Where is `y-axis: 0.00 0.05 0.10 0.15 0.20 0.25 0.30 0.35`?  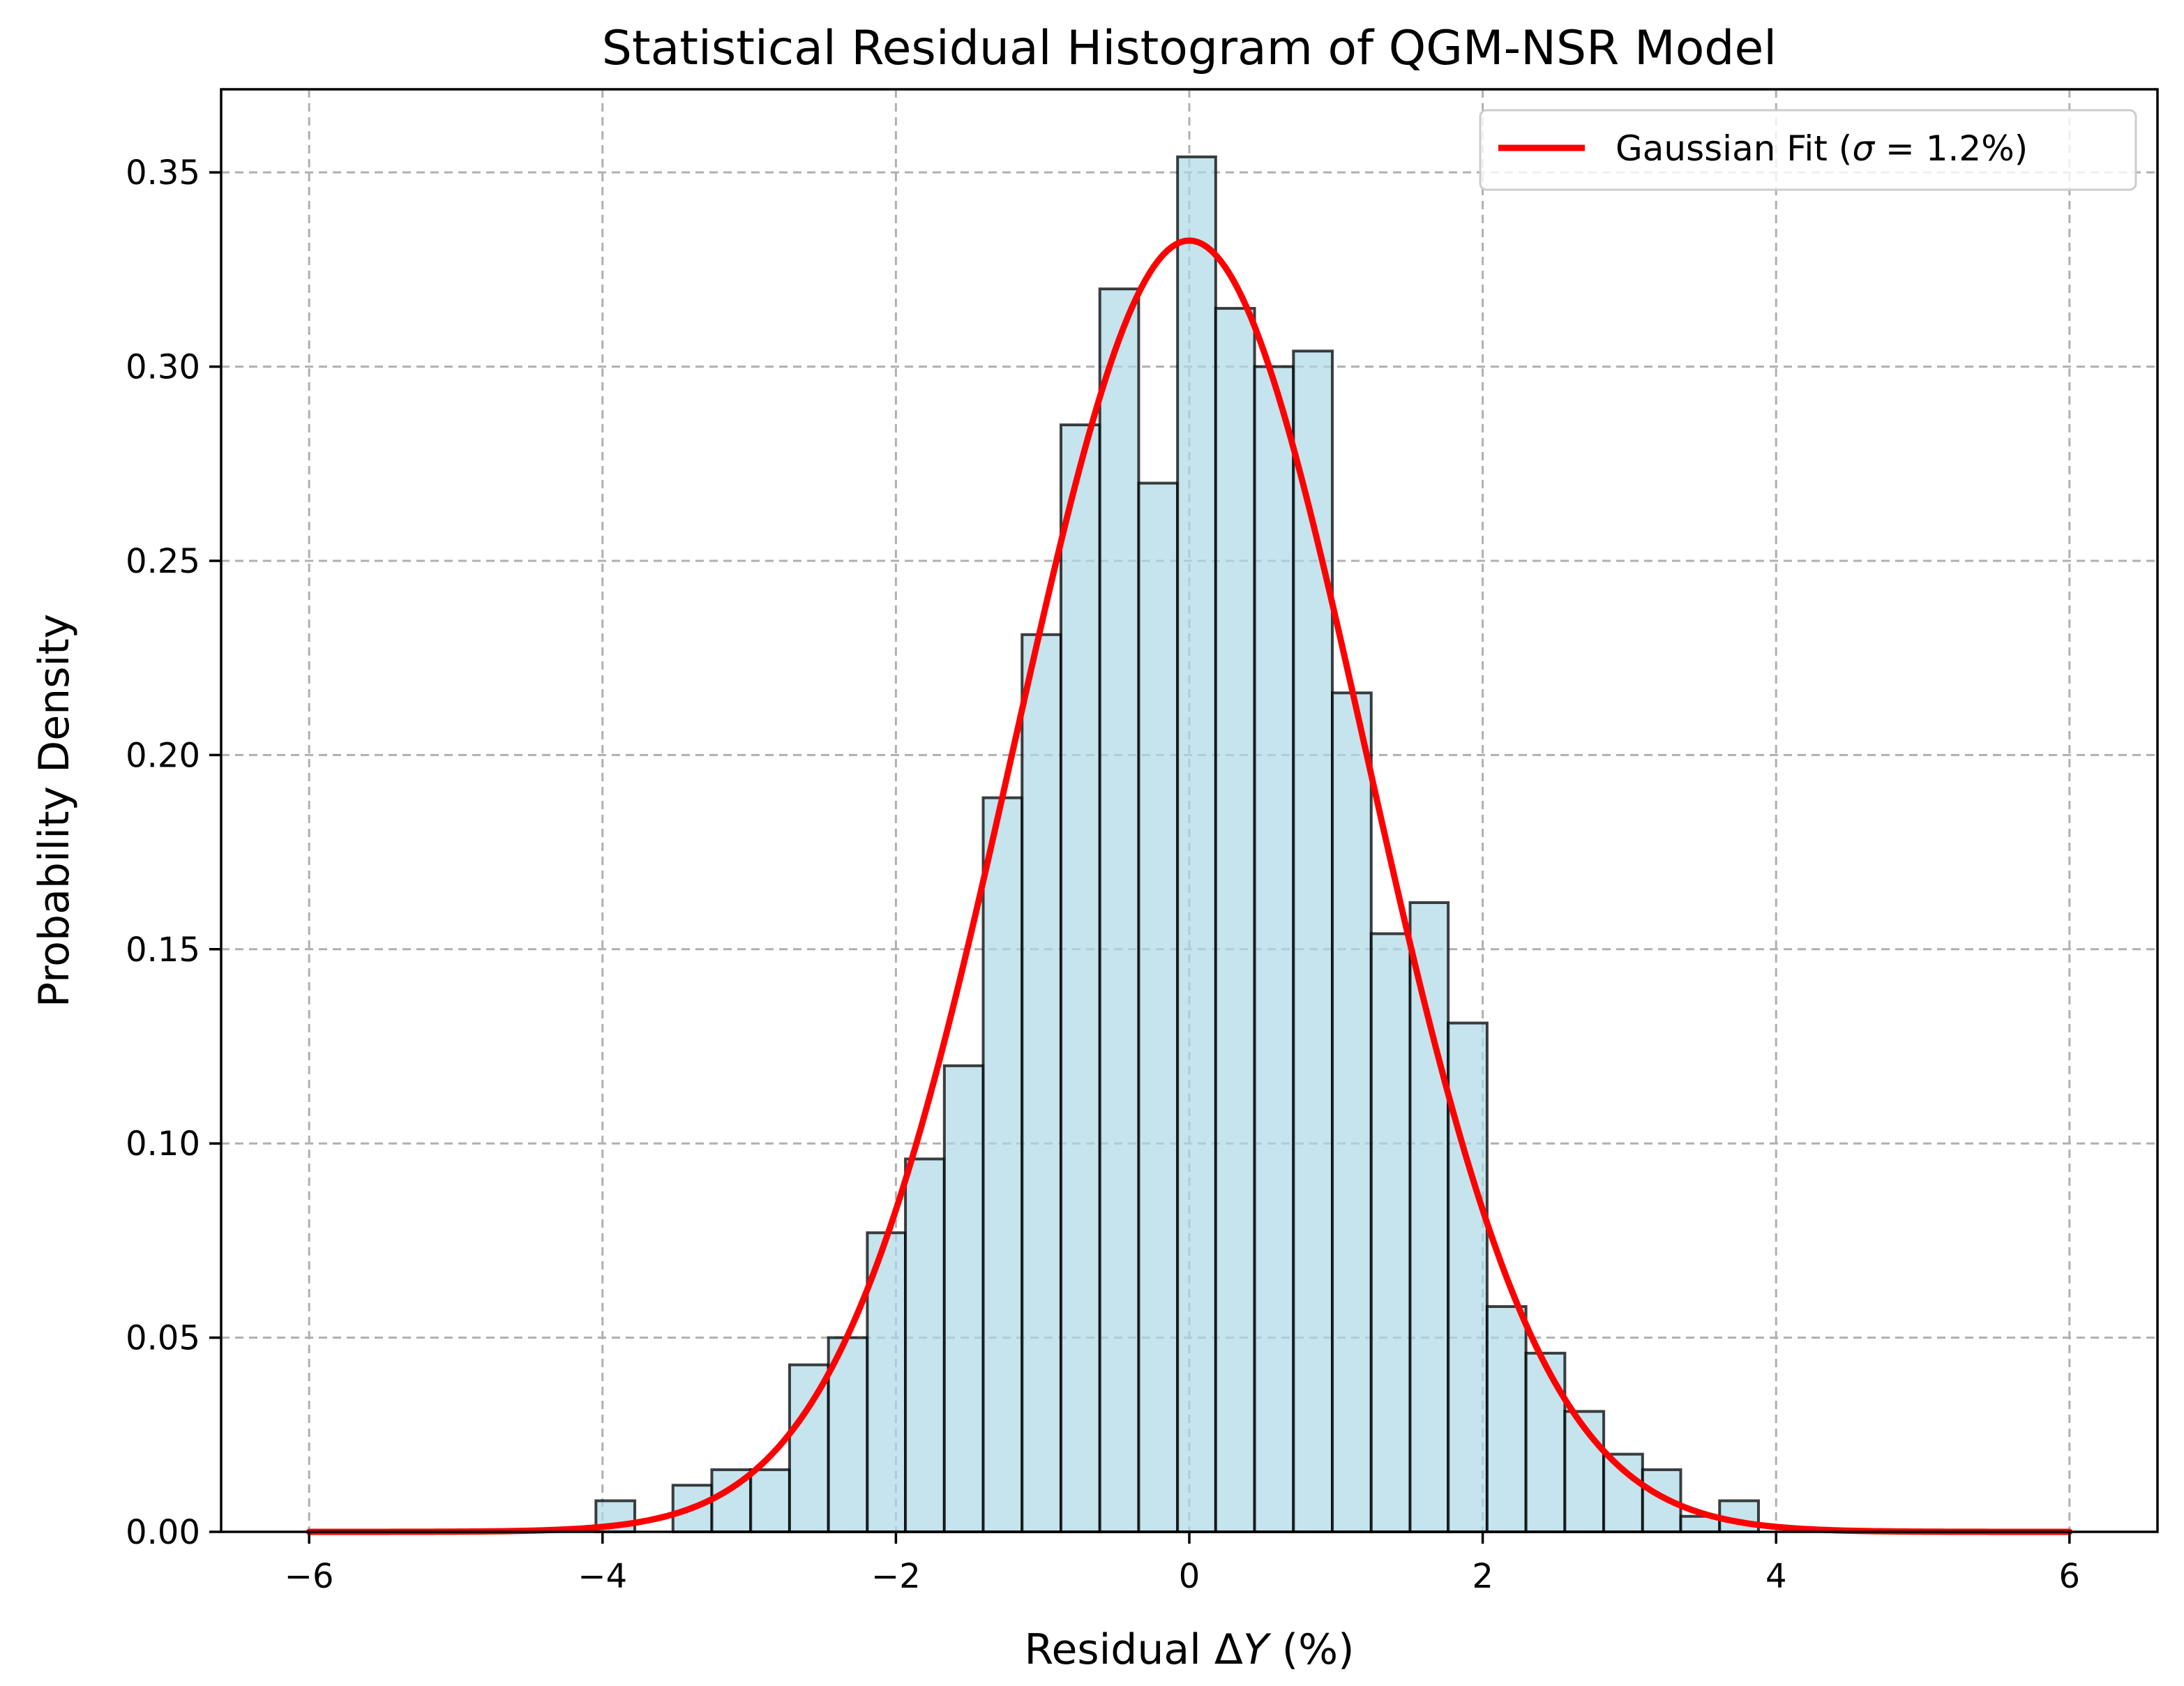 y-axis: 0.00 0.05 0.10 0.15 0.20 0.25 0.30 0.35 is located at coordinates (173, 852).